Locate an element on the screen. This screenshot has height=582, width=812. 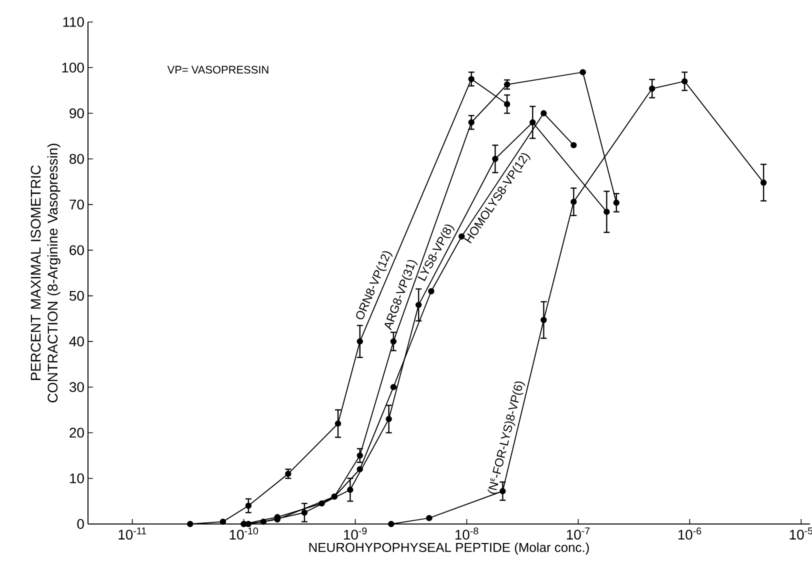
x-axis-title: NEUROHYPOPHYSEAL PEPTIDE (Molar conc.) is located at coordinates (449, 548).